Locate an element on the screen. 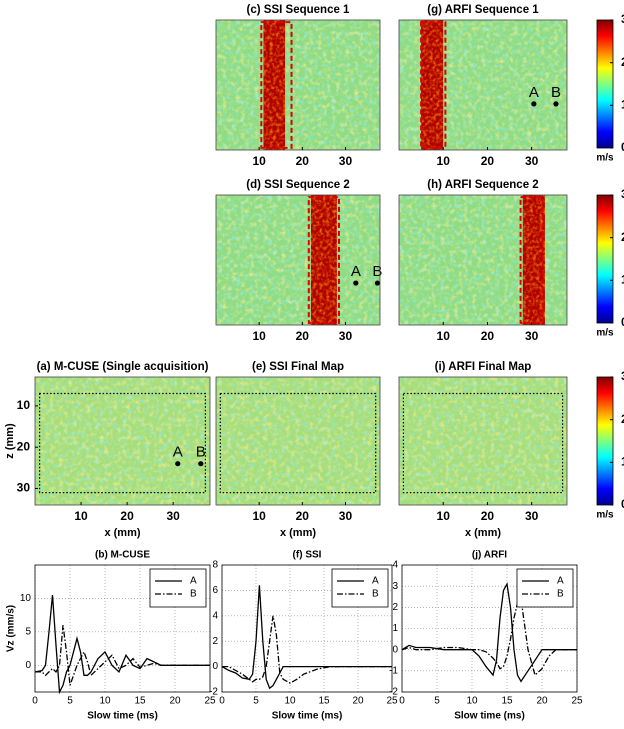 Image resolution: width=624 pixels, height=729 pixels. panel-title: (g) ARFI Sequence 1 is located at coordinates (483, 10).